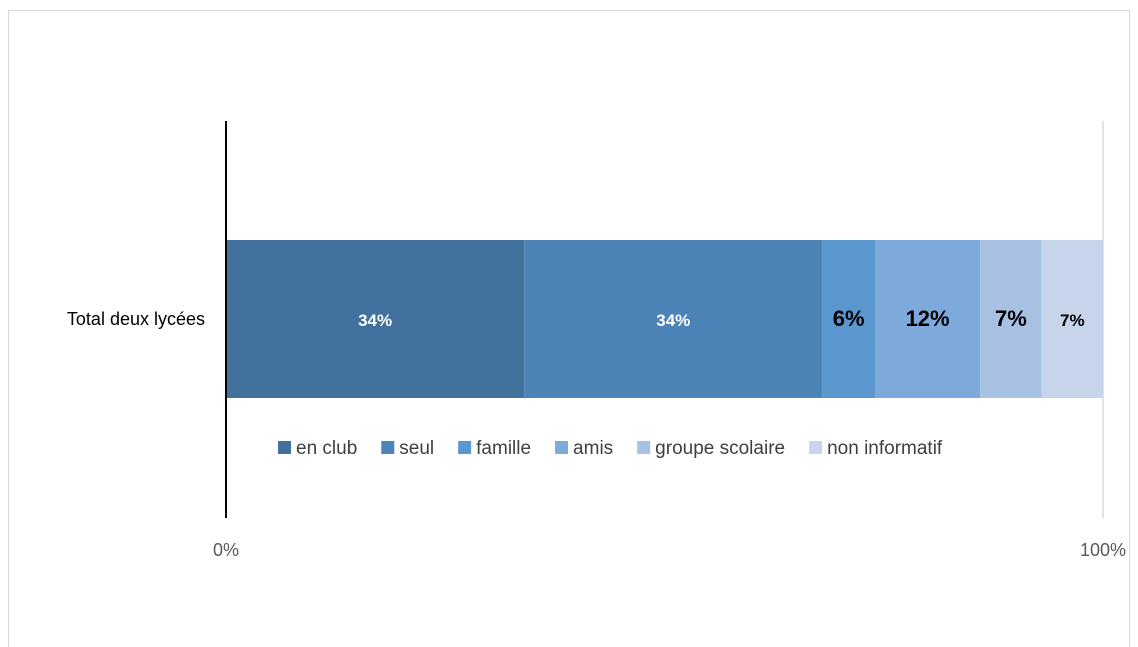  I want to click on data-label-3: 12%, so click(928, 318).